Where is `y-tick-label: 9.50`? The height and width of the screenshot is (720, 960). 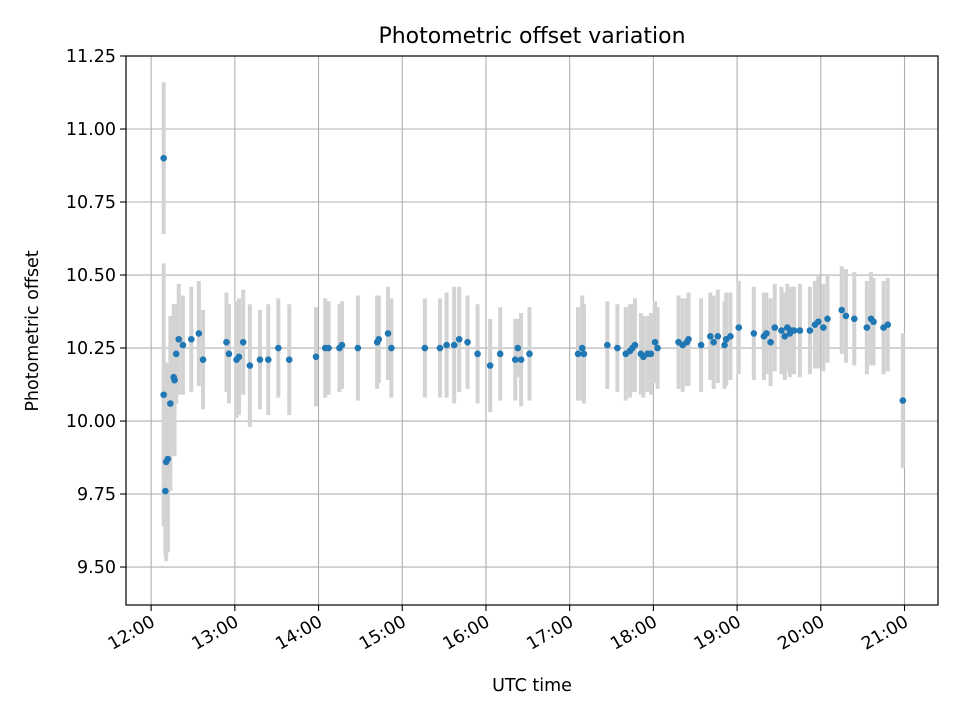
y-tick-label: 9.50 is located at coordinates (96, 568).